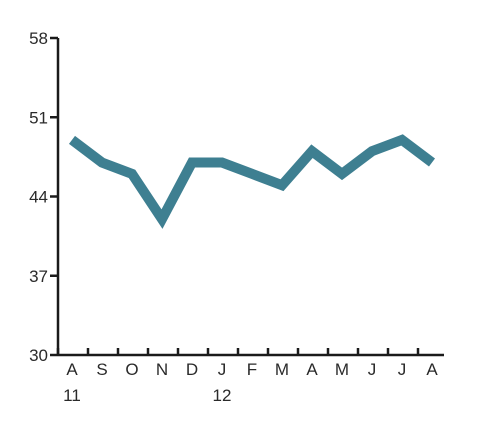 The height and width of the screenshot is (427, 480). I want to click on y-axis: 30 37 44 51 58, so click(44, 197).